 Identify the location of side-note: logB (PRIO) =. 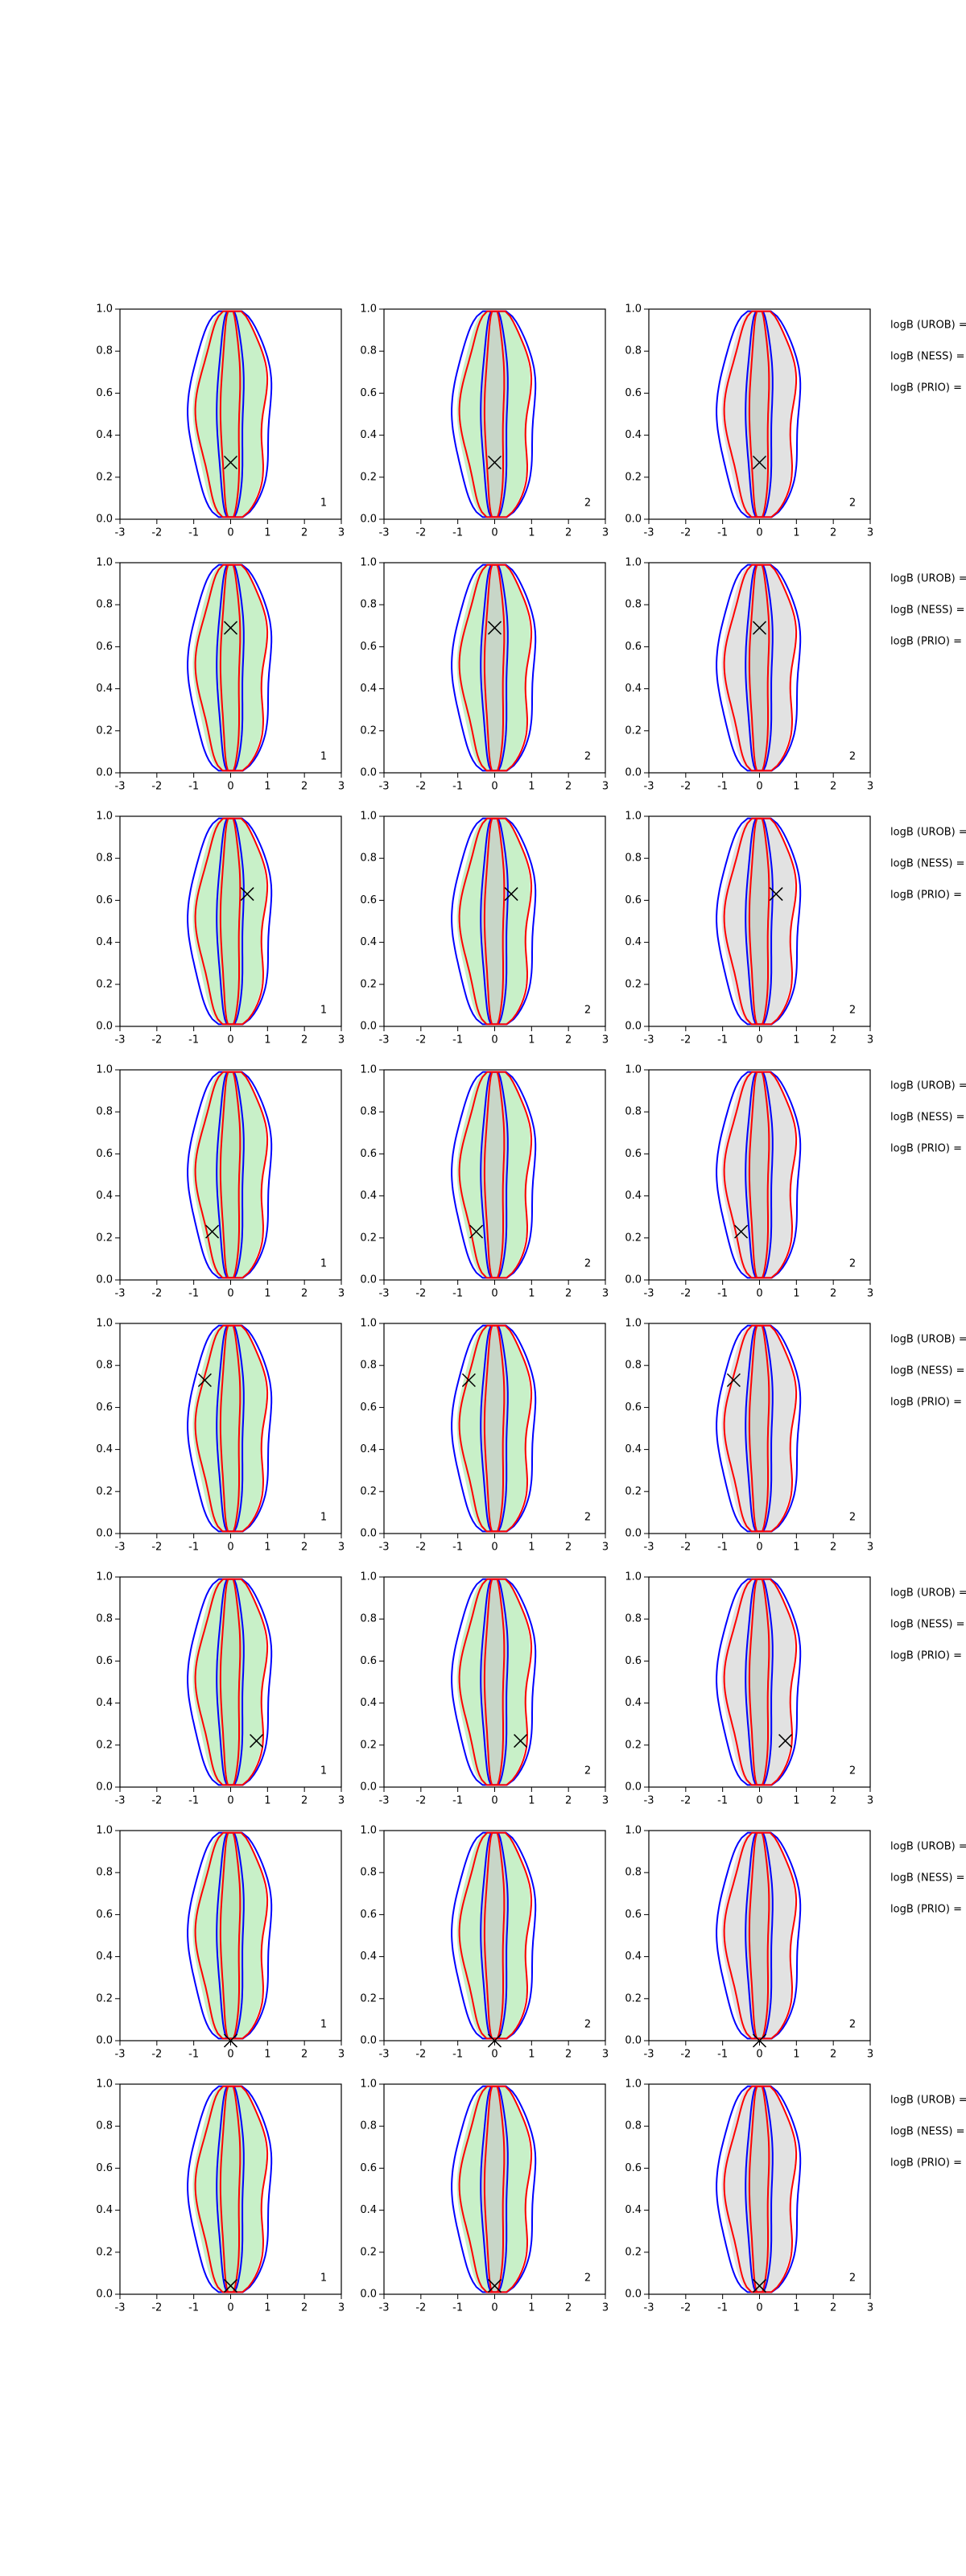
(926, 1149).